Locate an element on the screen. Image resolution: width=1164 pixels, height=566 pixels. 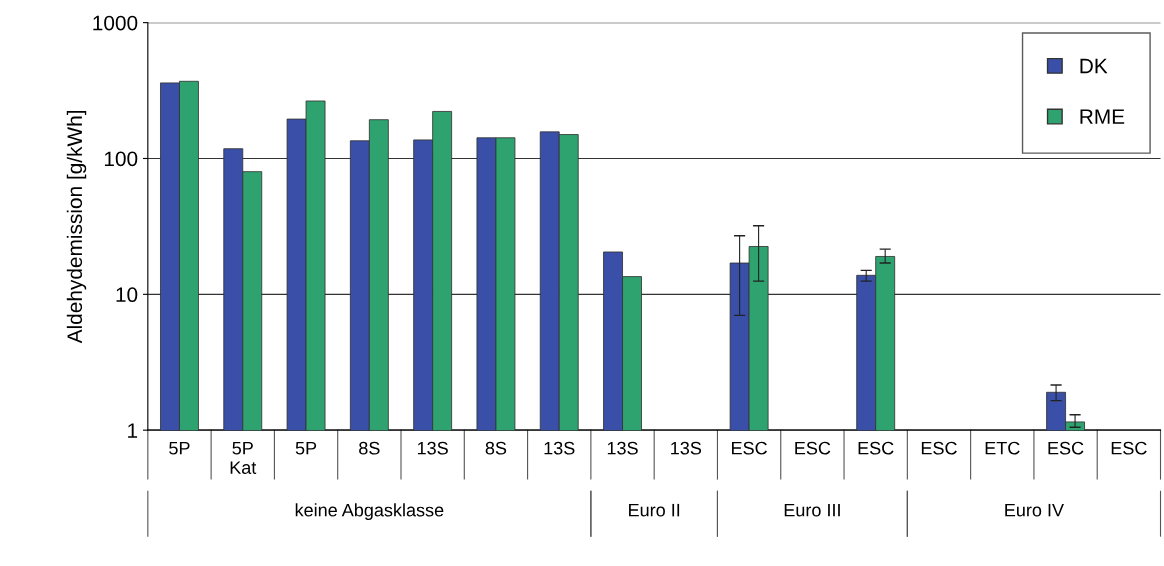
legend-label: RME is located at coordinates (1102, 116).